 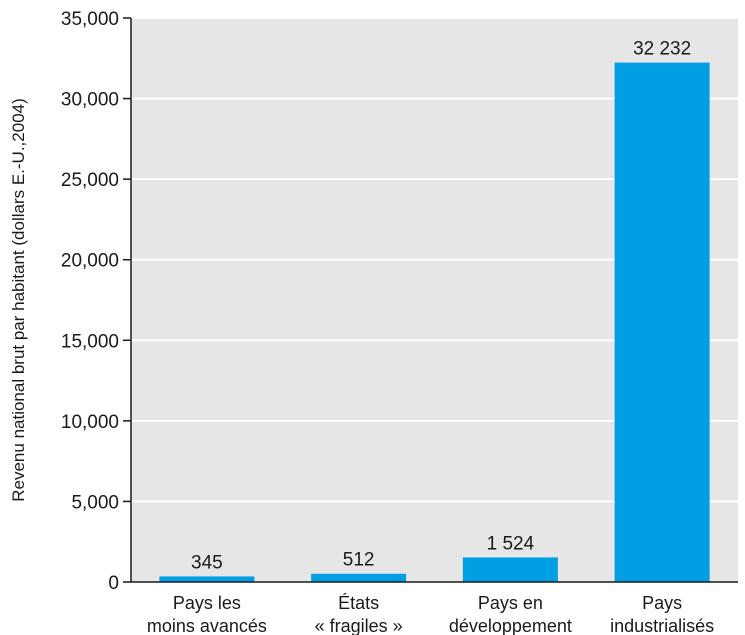 What do you see at coordinates (90, 100) in the screenshot?
I see `y-tick-label: 30,000` at bounding box center [90, 100].